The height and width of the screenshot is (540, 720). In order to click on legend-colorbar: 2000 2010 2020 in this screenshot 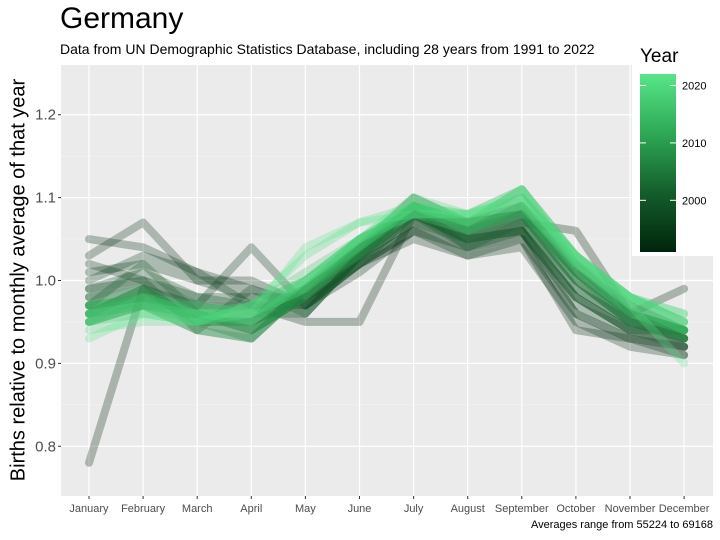, I will do `click(673, 163)`.